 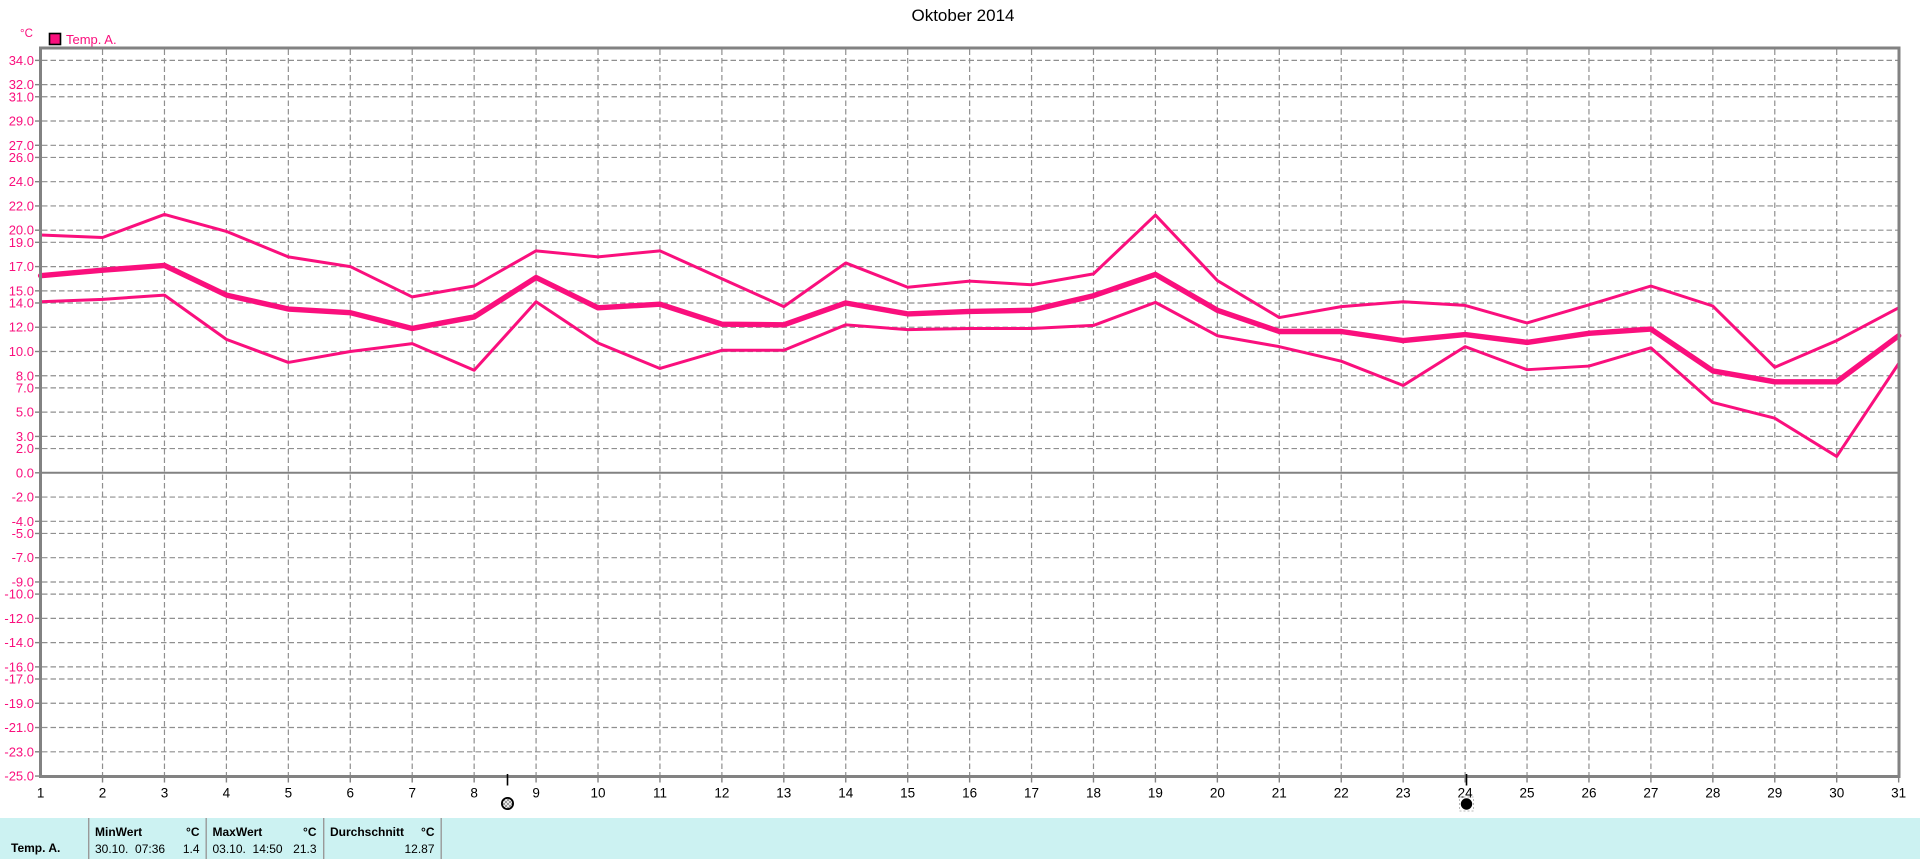 I want to click on svg-text: 19, so click(x=1155, y=793).